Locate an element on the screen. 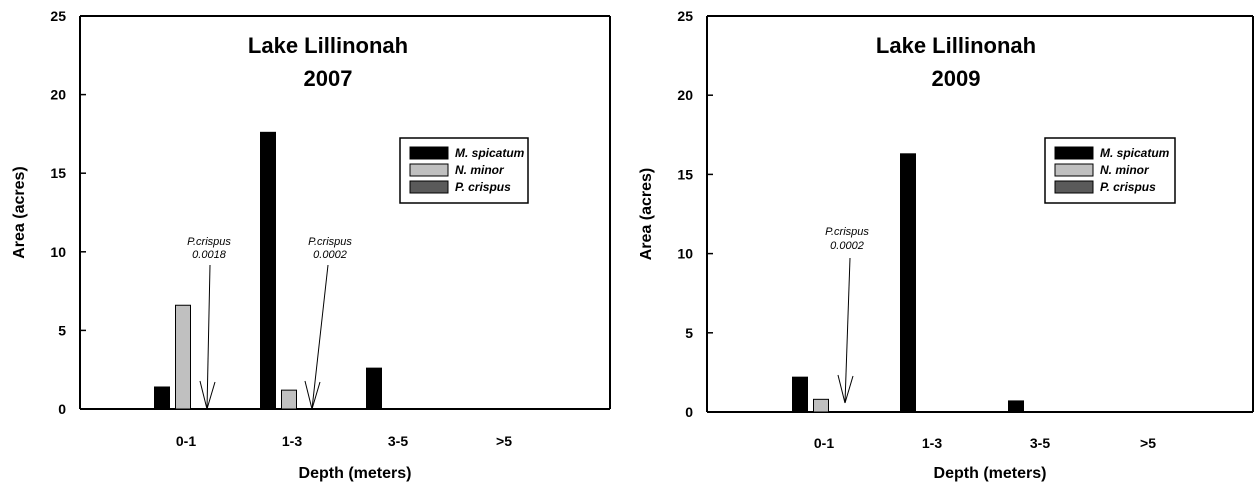 This screenshot has height=489, width=1254. chart-title-line2: 2007 is located at coordinates (328, 78).